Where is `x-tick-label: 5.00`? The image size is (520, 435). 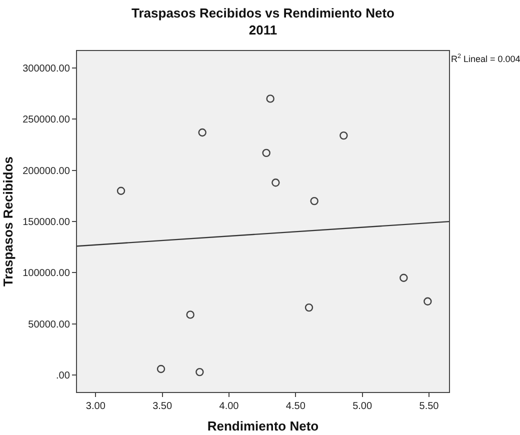
x-tick-label: 5.00 is located at coordinates (362, 406).